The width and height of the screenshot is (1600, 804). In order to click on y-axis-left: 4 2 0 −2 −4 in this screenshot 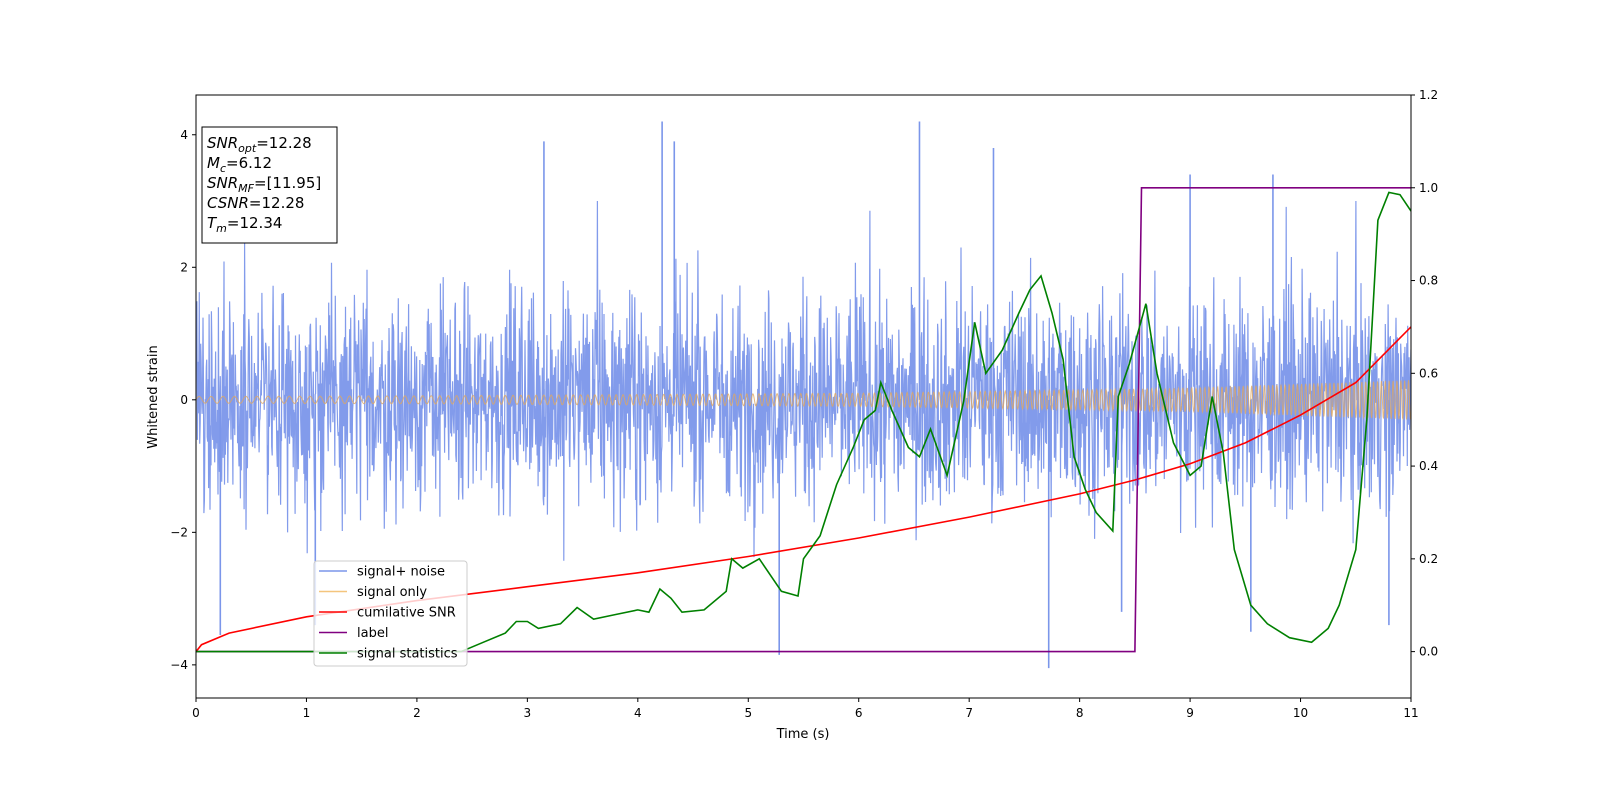, I will do `click(183, 400)`.